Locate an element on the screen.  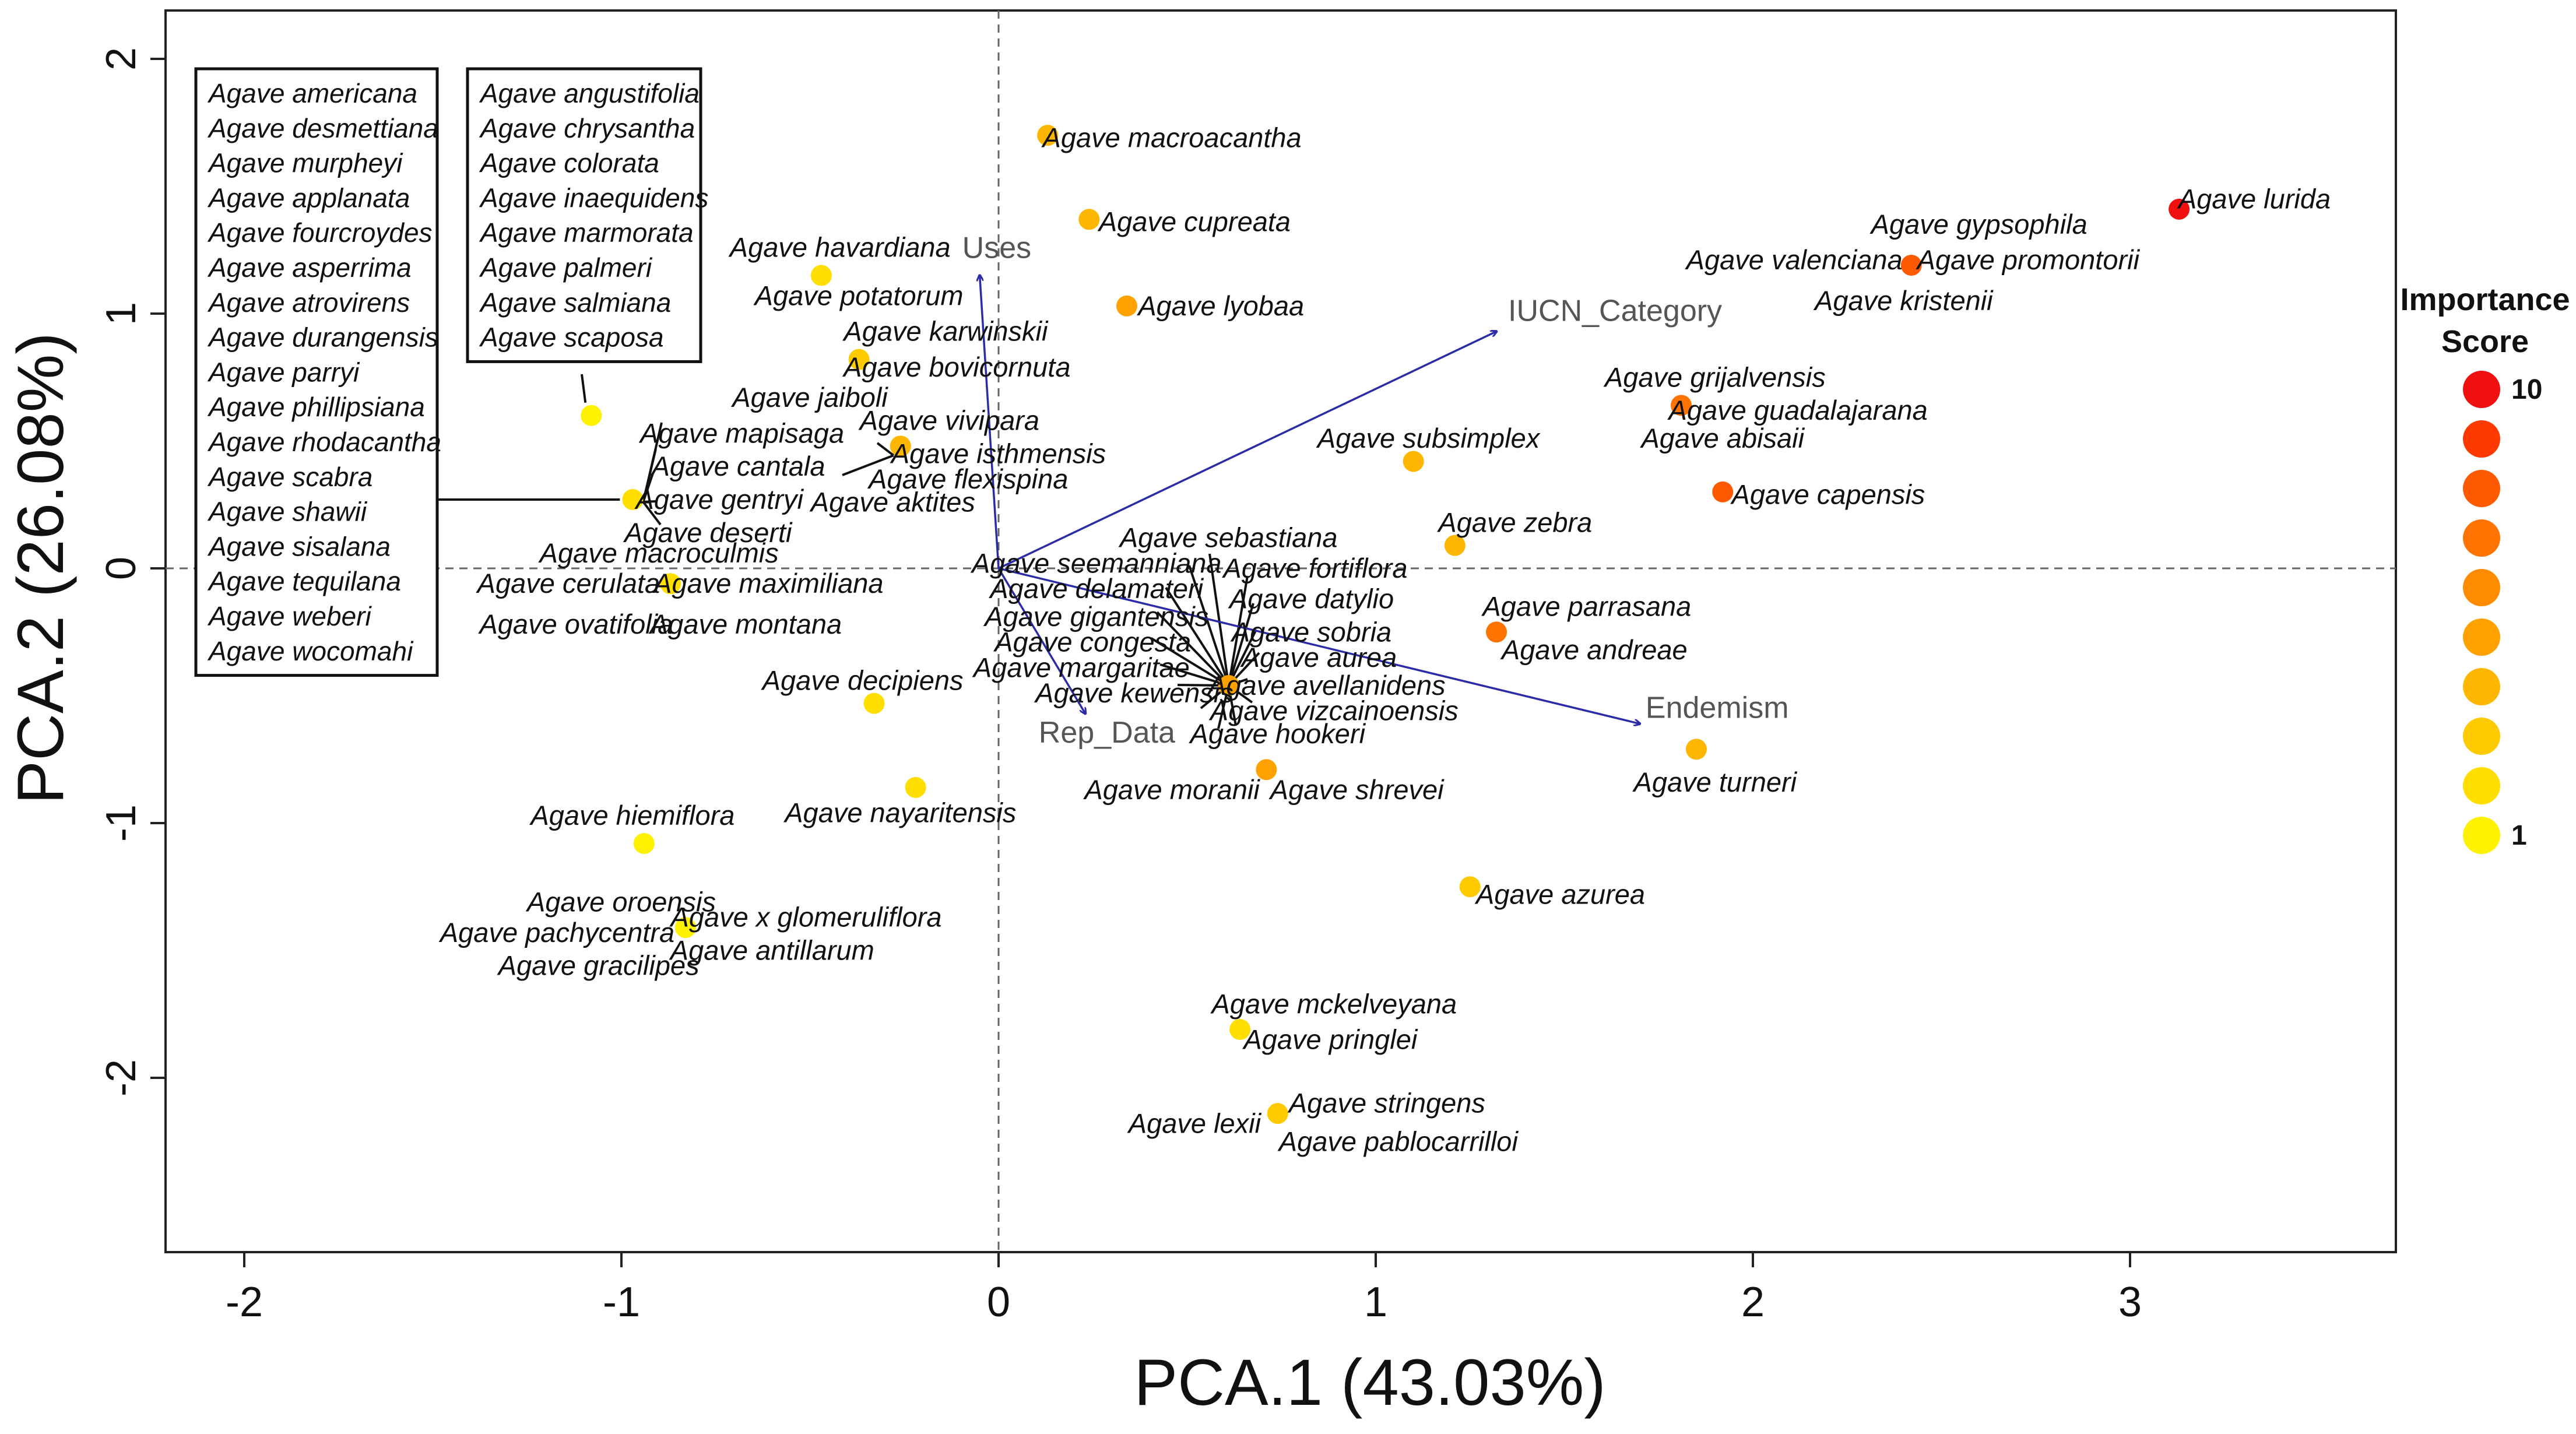
grouped-species-label: Agave chrysantha is located at coordinates (587, 128).